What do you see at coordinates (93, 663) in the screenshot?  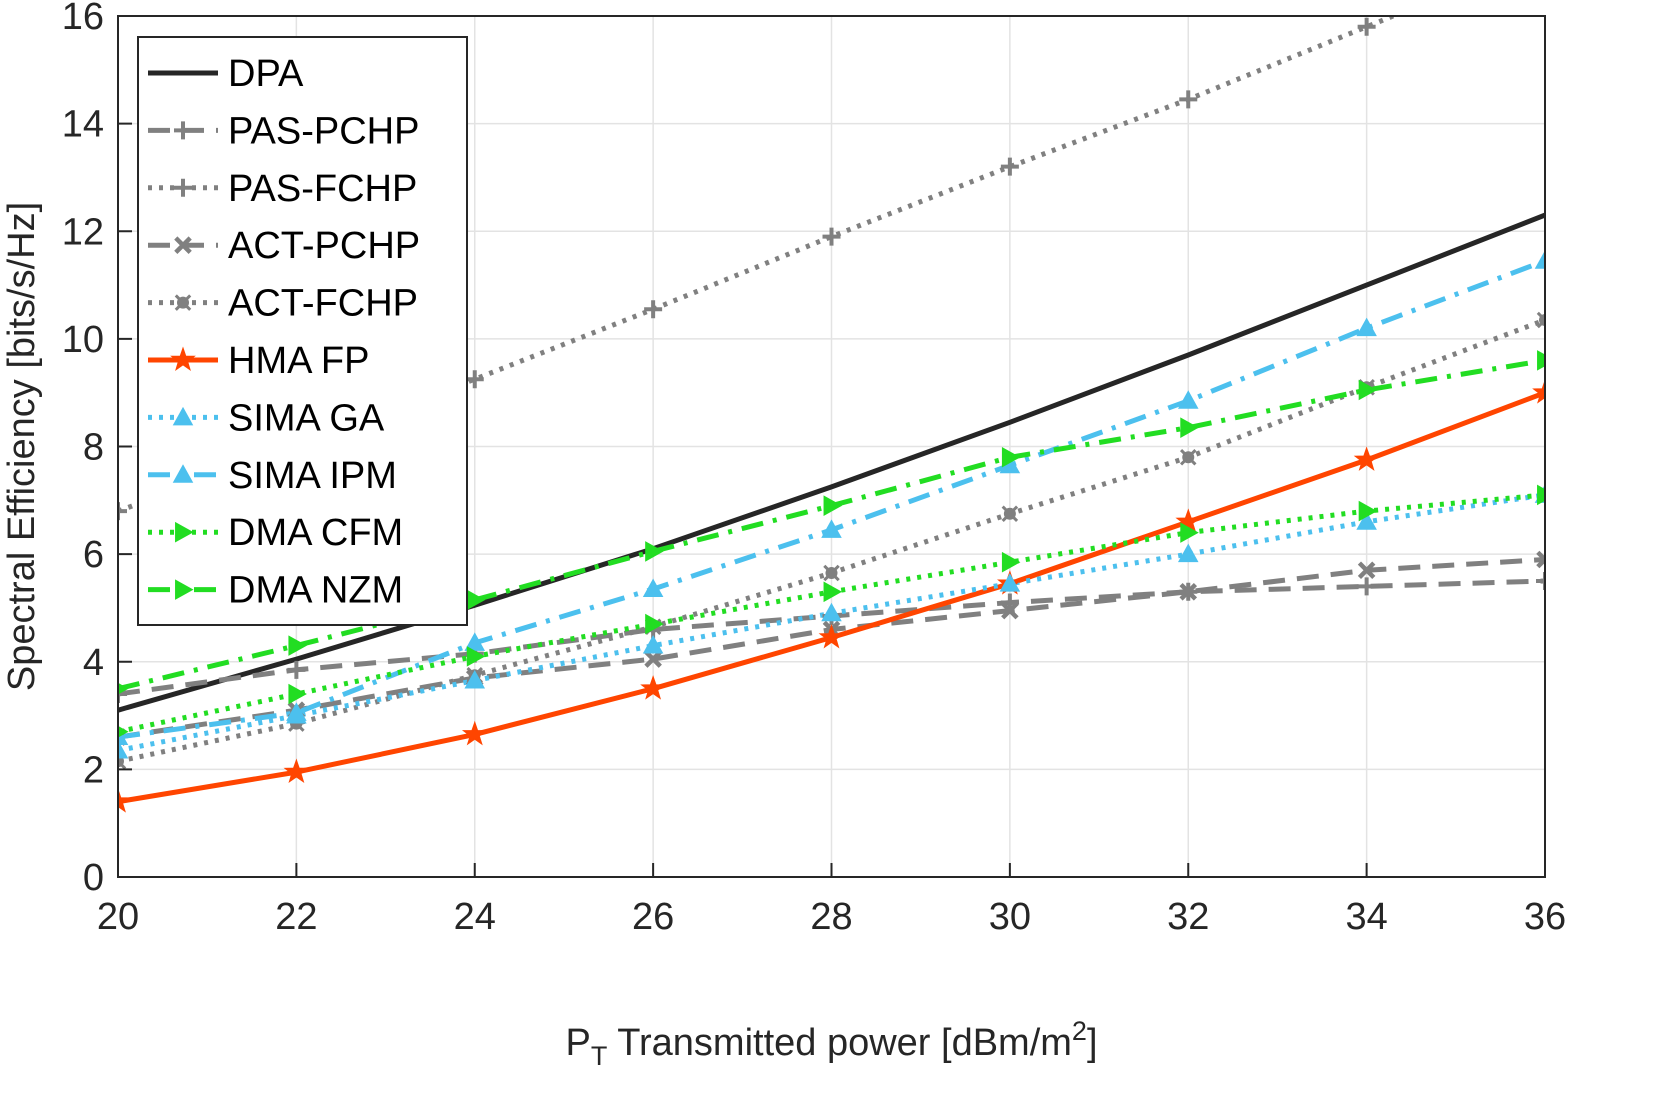 I see `y-tick-label: 4` at bounding box center [93, 663].